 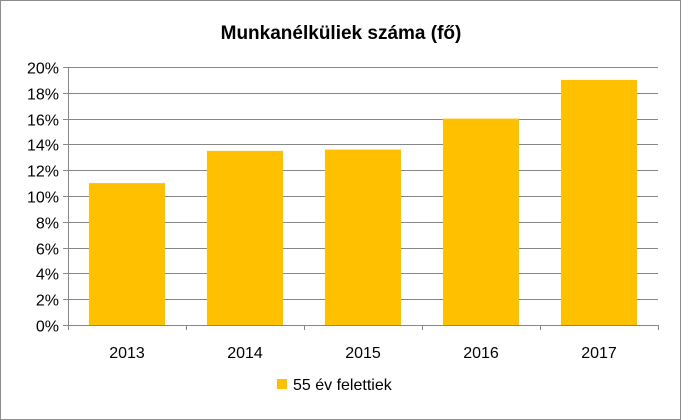 What do you see at coordinates (127, 353) in the screenshot?
I see `x-tick-label: 2013` at bounding box center [127, 353].